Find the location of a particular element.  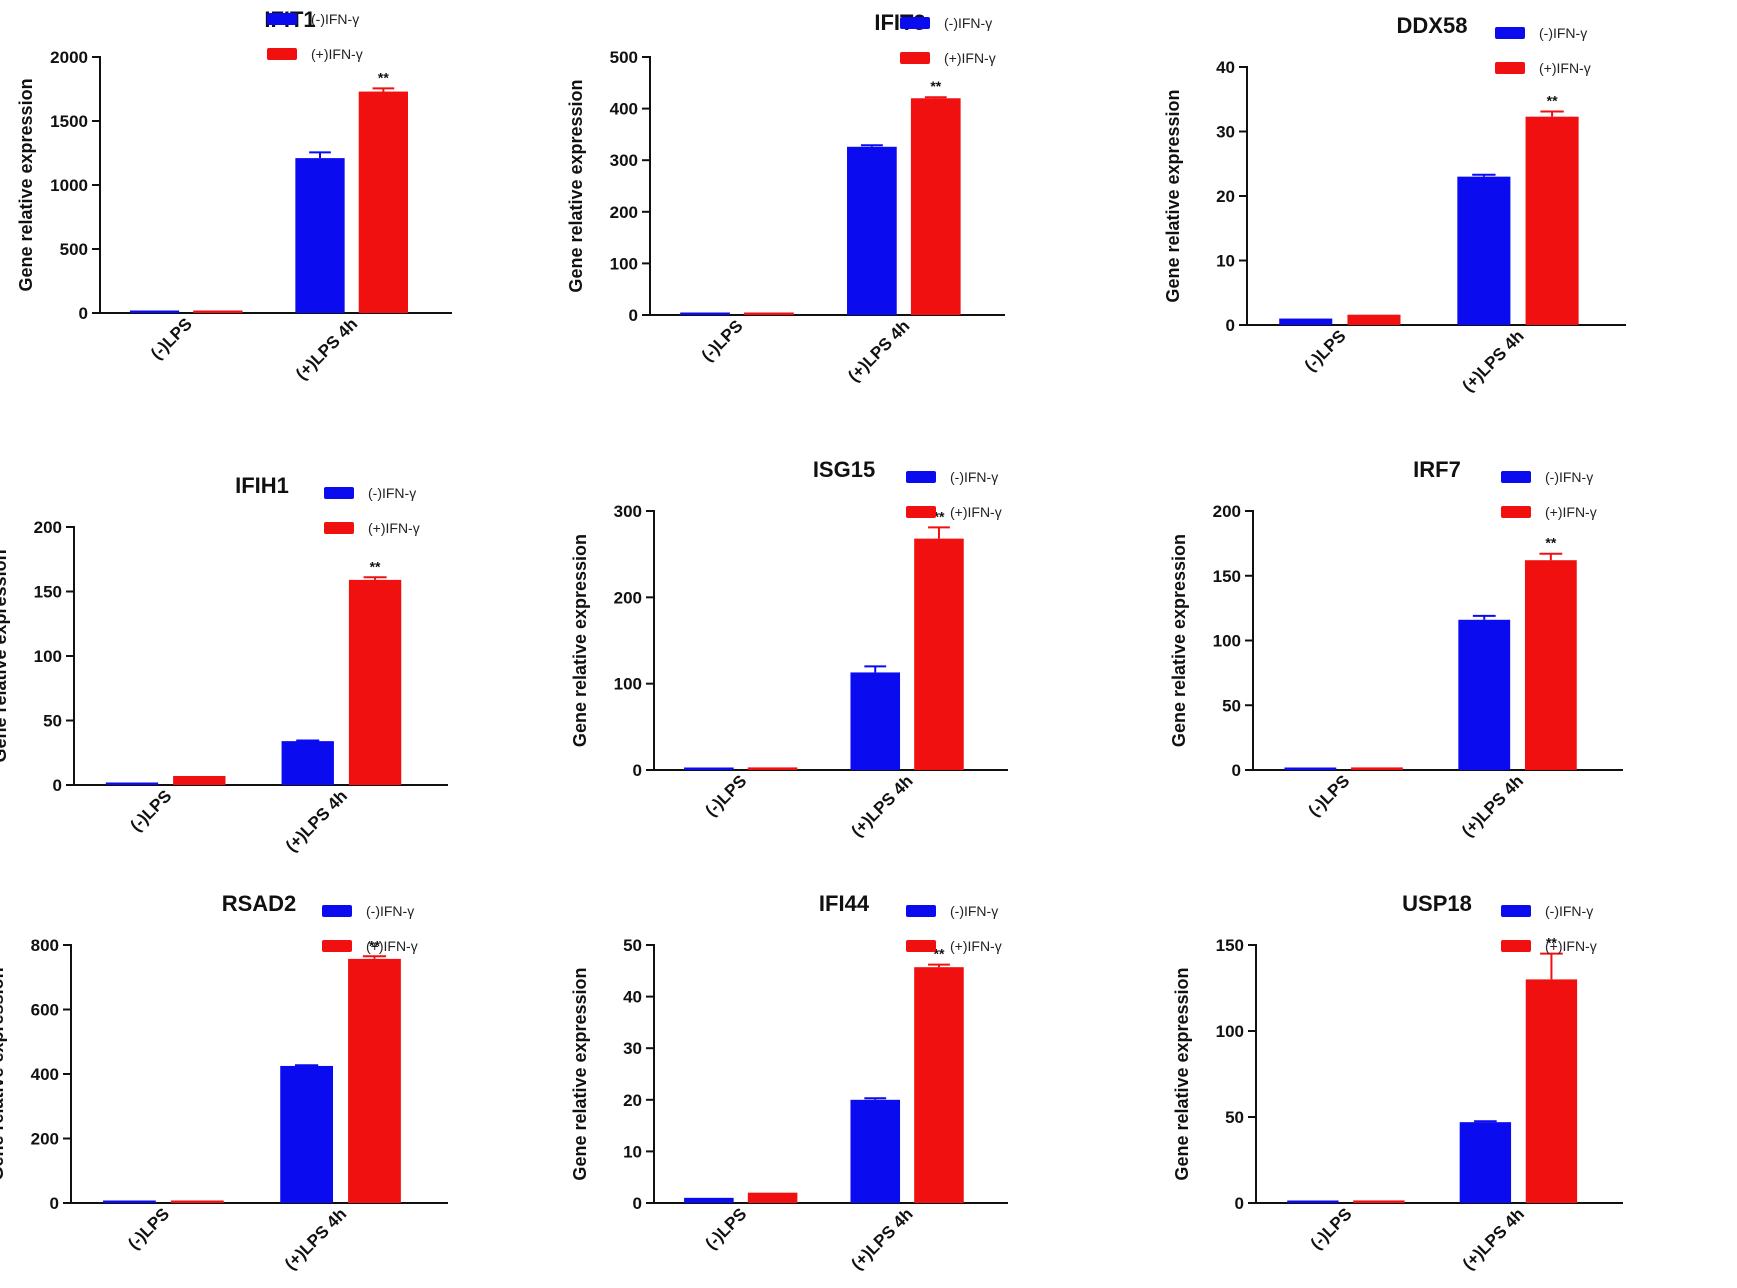

y-tick-label: 10 is located at coordinates (632, 1151).